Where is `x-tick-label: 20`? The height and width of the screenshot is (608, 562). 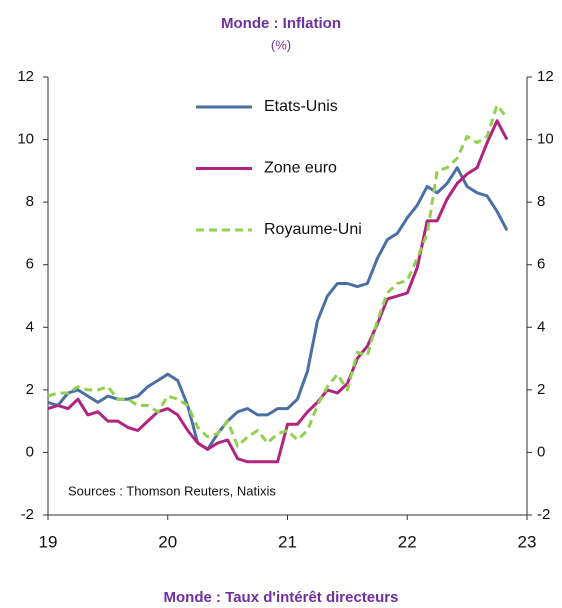 x-tick-label: 20 is located at coordinates (167, 541).